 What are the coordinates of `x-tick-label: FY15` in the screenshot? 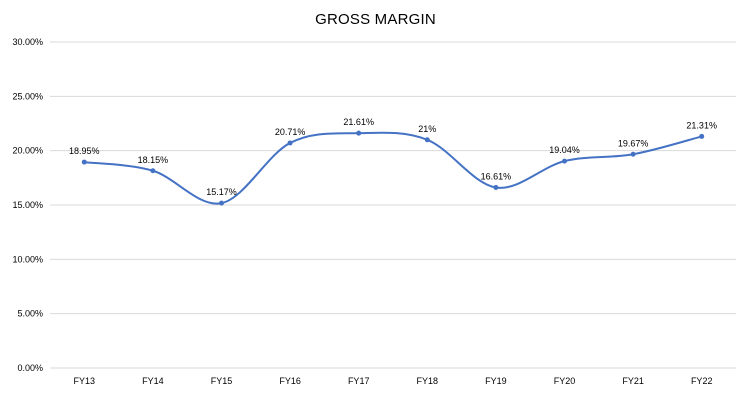 It's located at (222, 381).